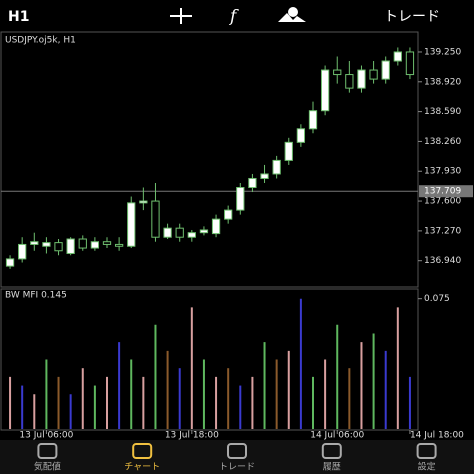 This screenshot has width=474, height=474. Describe the element at coordinates (437, 436) in the screenshot. I see `x-tick-label: 14 Jul 18:00` at that location.